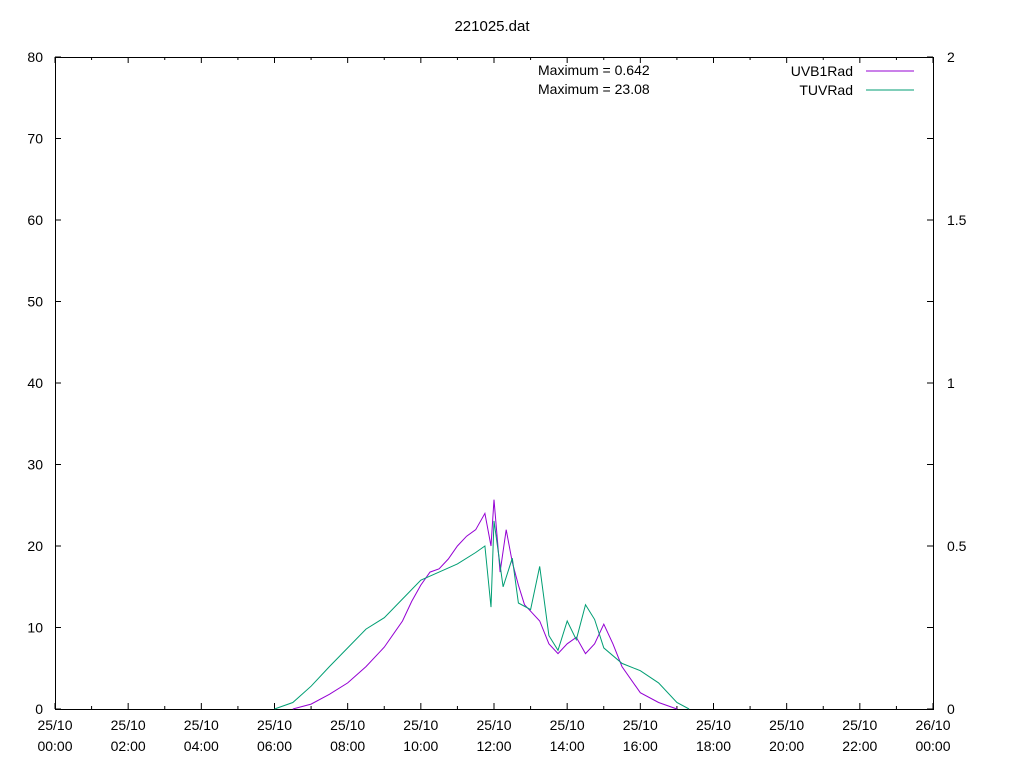  I want to click on y-left-tick-label: 80, so click(35, 57).